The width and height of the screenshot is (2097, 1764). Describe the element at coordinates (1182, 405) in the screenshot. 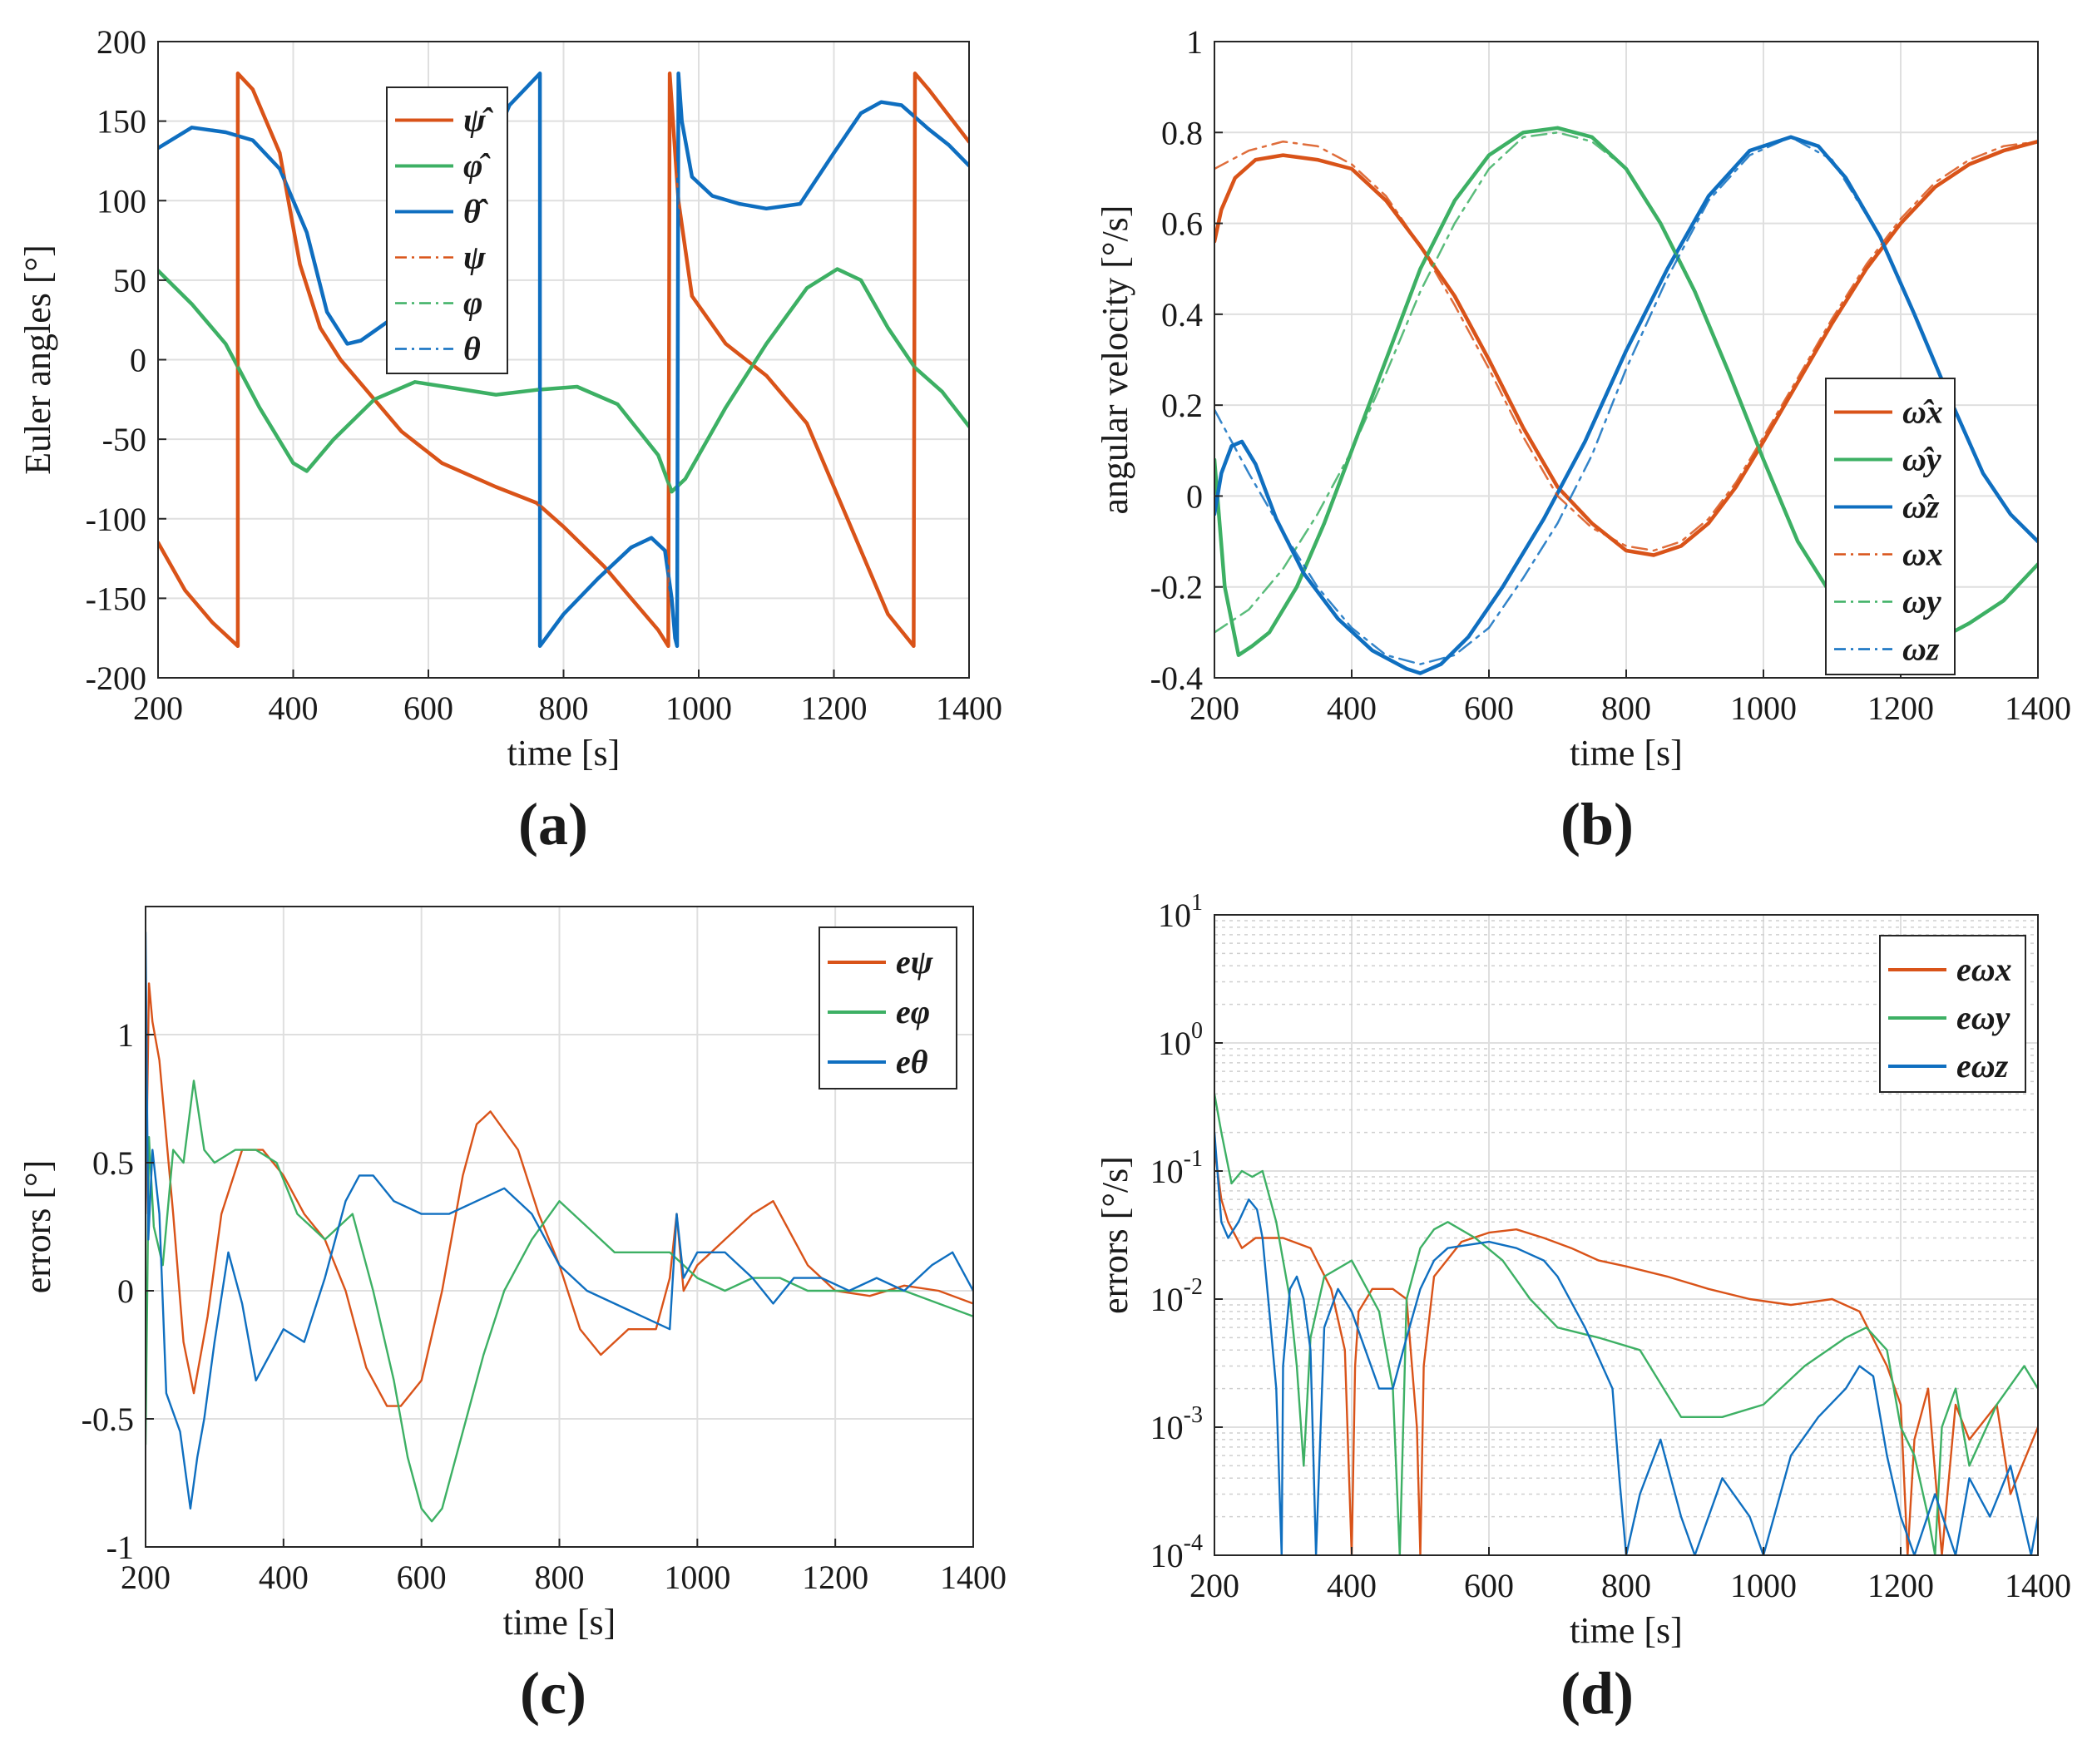

I see `y-tick-label: 0.2` at that location.